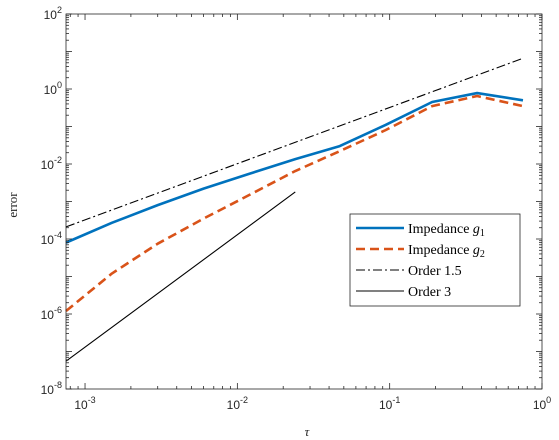  Describe the element at coordinates (308, 431) in the screenshot. I see `x-axis-label: τ` at that location.